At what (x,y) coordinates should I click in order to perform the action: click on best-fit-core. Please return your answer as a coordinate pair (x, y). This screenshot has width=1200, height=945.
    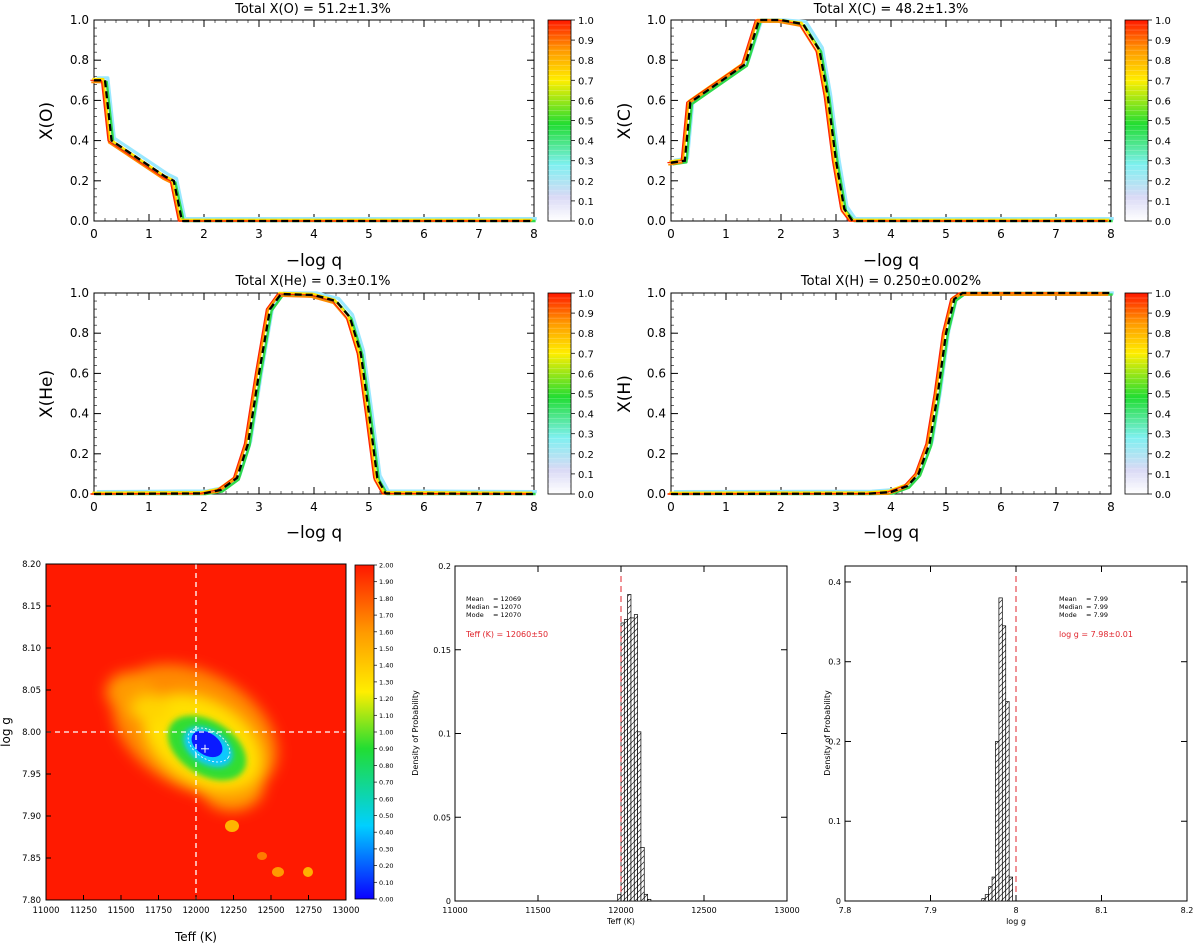
    Looking at the image, I should click on (207, 744).